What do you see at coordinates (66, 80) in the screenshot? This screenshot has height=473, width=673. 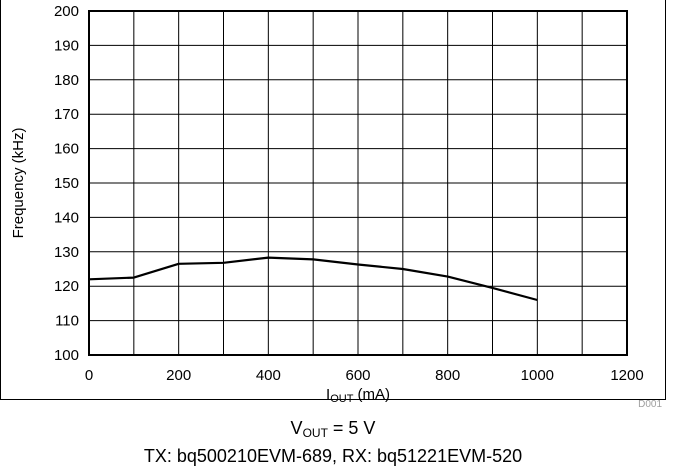 I see `y-tick-label: 180` at bounding box center [66, 80].